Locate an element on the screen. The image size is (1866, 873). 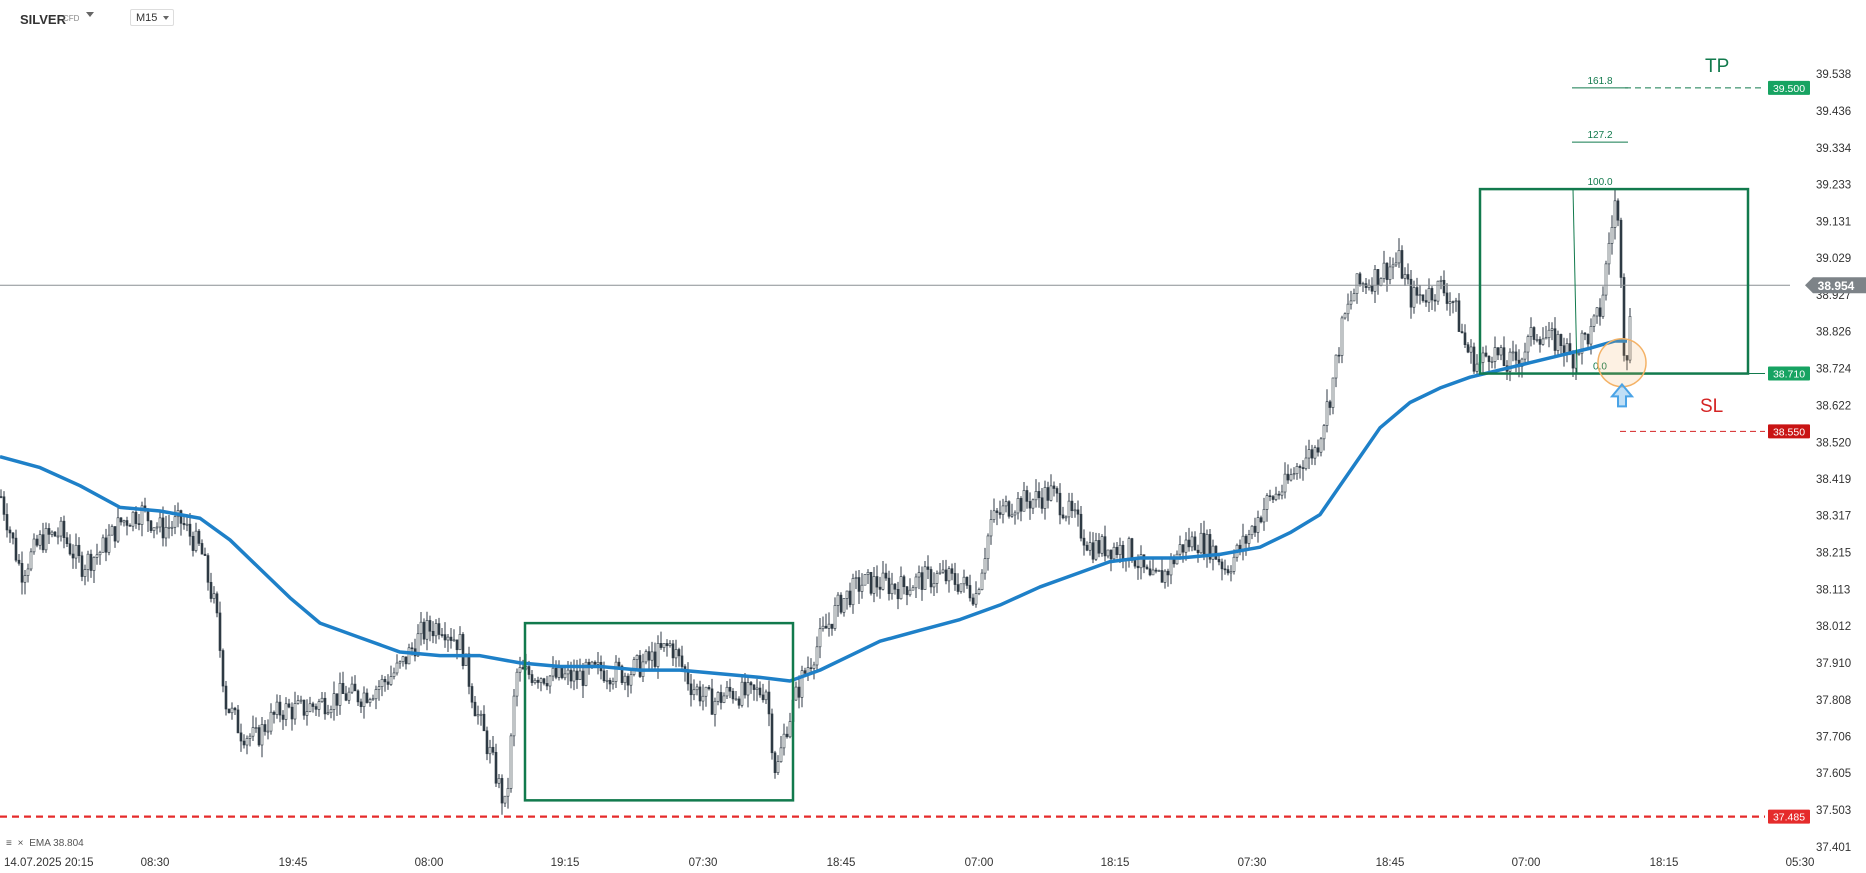
price-tick-label: 38.012 is located at coordinates (1833, 627).